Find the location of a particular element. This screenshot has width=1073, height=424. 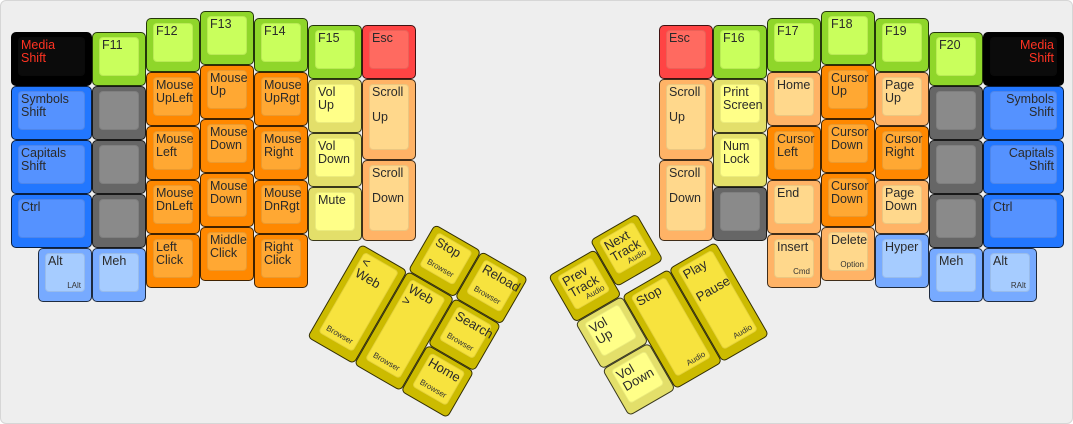

key-mouse-dnleft: Mouse DnLeft is located at coordinates (173, 207).